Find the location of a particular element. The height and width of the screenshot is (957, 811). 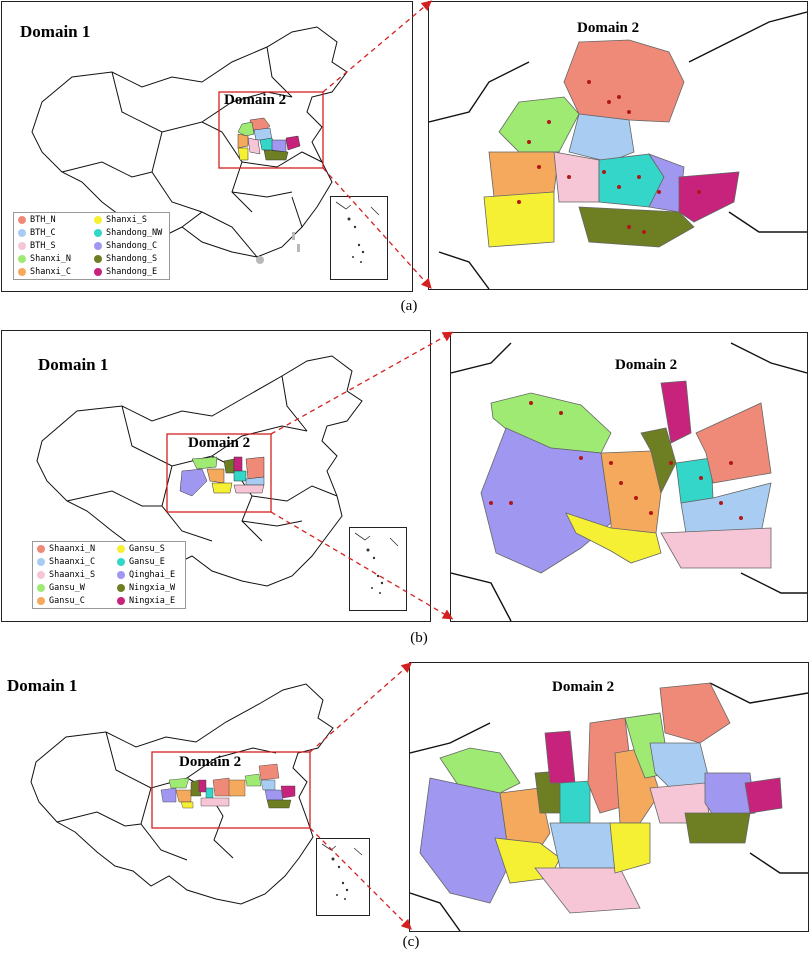

domain2-regions-a is located at coordinates (269, 139).